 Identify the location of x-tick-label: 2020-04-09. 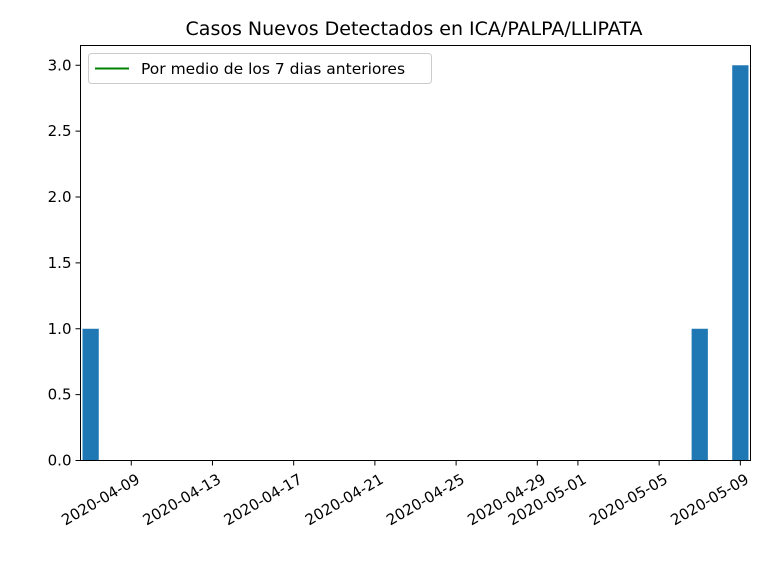
(100, 499).